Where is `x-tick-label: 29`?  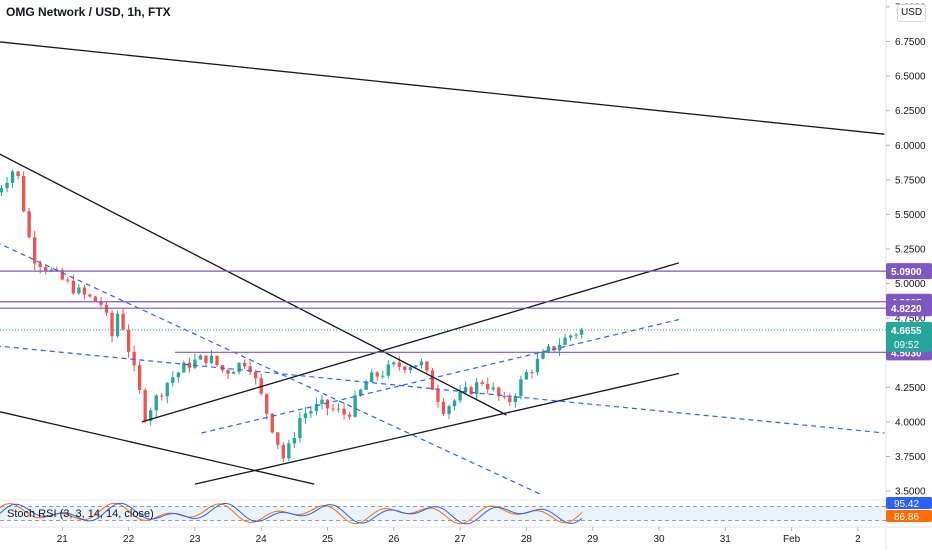
x-tick-label: 29 is located at coordinates (593, 539).